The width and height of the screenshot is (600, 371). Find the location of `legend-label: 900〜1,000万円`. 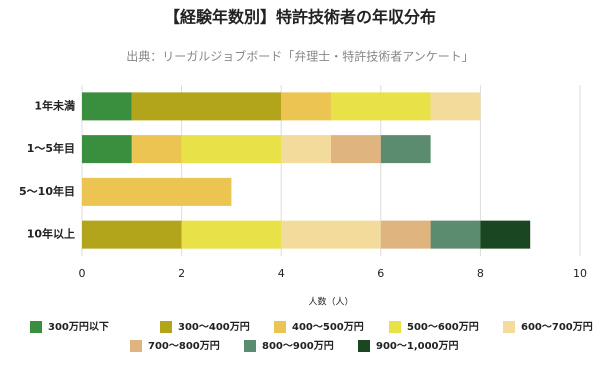

legend-label: 900〜1,000万円 is located at coordinates (417, 346).